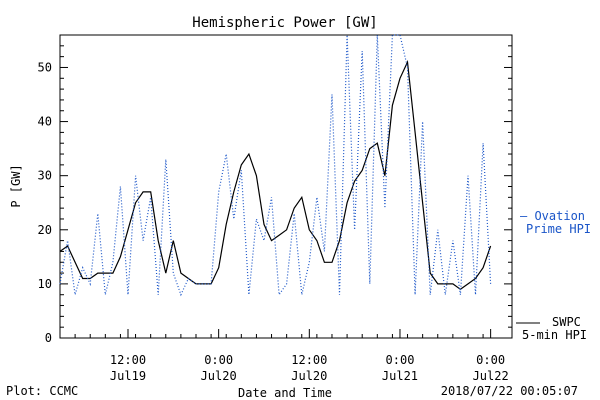  Describe the element at coordinates (45, 284) in the screenshot. I see `y-tick-label: 10` at that location.